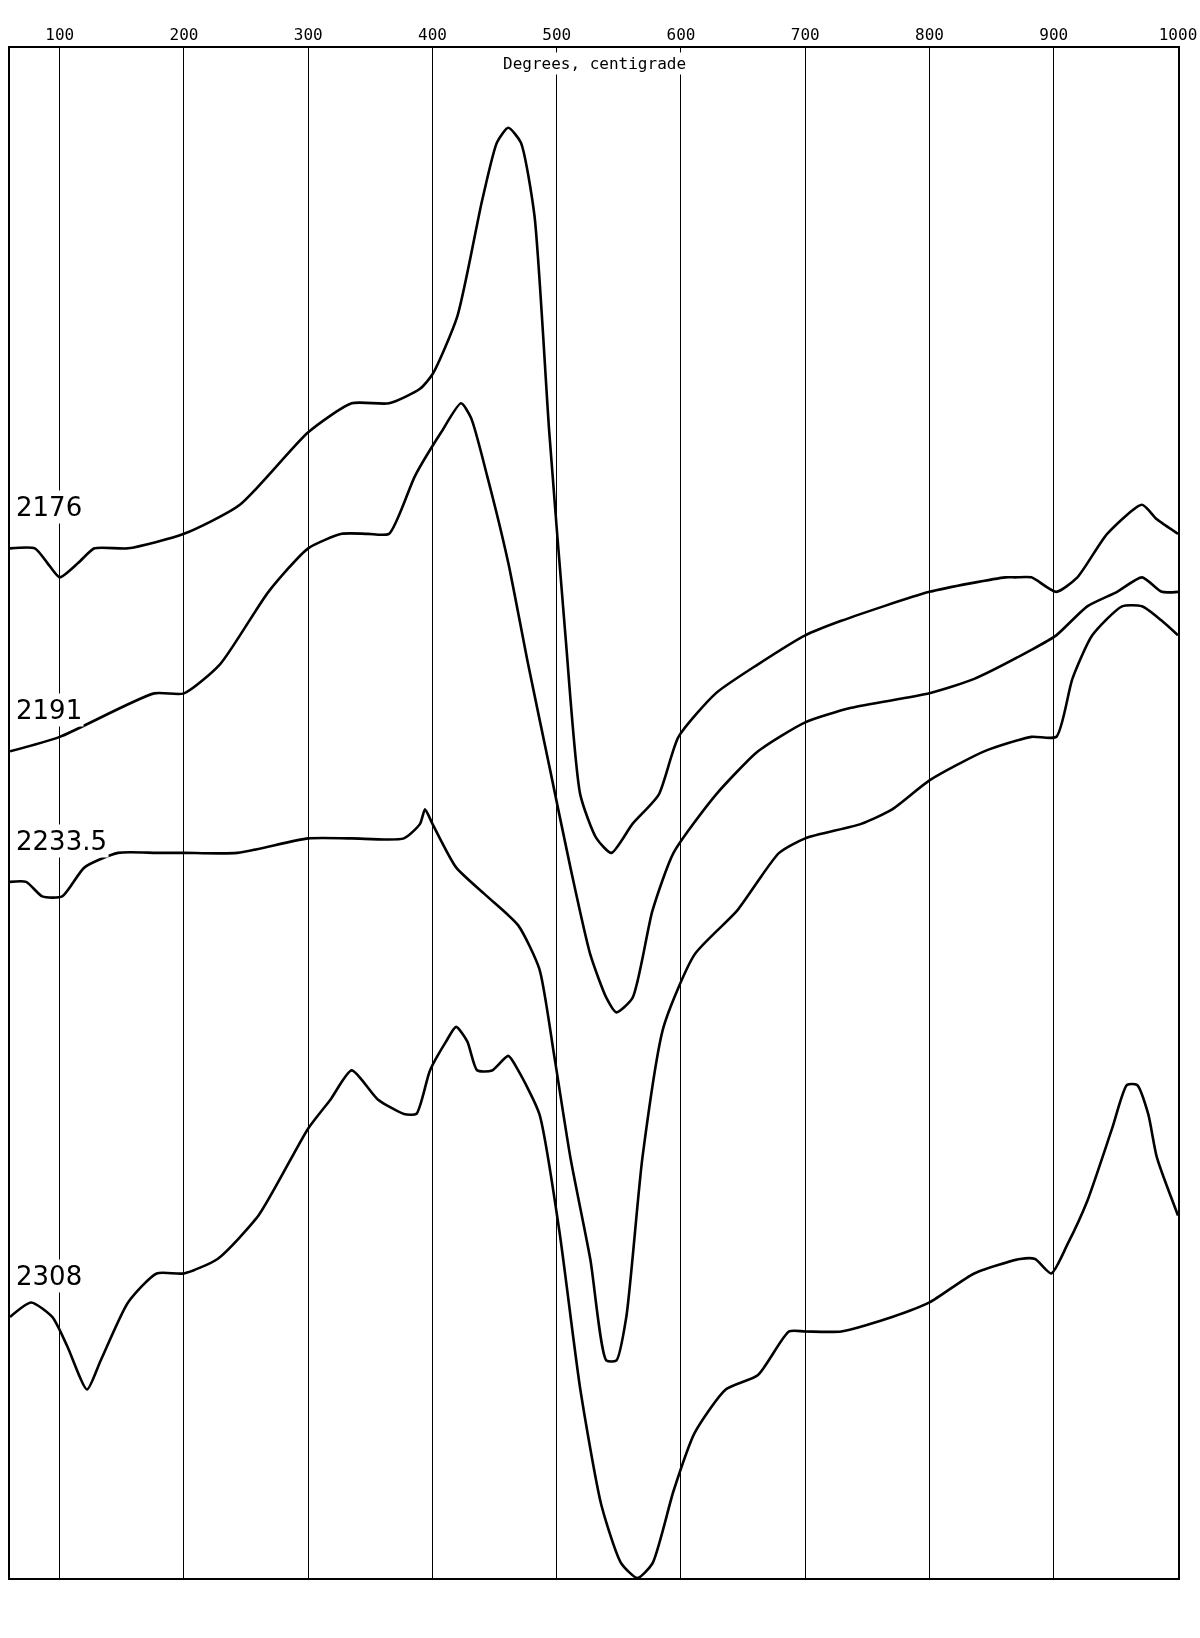 The width and height of the screenshot is (1200, 1638). I want to click on x-tick-label: 100, so click(60, 34).